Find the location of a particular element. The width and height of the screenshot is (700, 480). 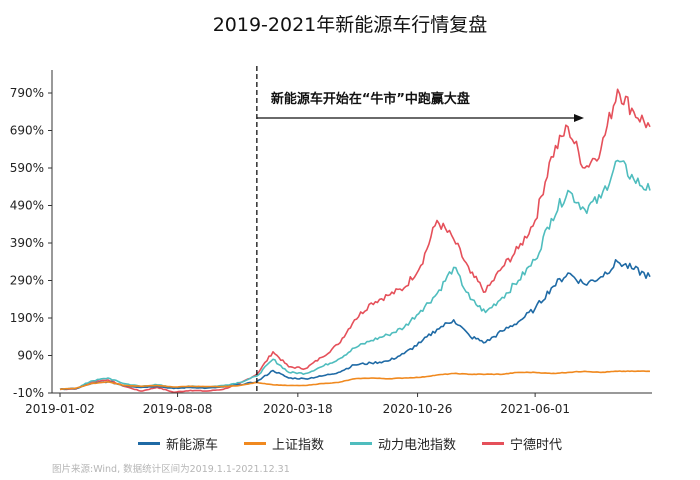

annotation-text: 新能源车开始在“牛市”中跑赢大盘 is located at coordinates (370, 99).